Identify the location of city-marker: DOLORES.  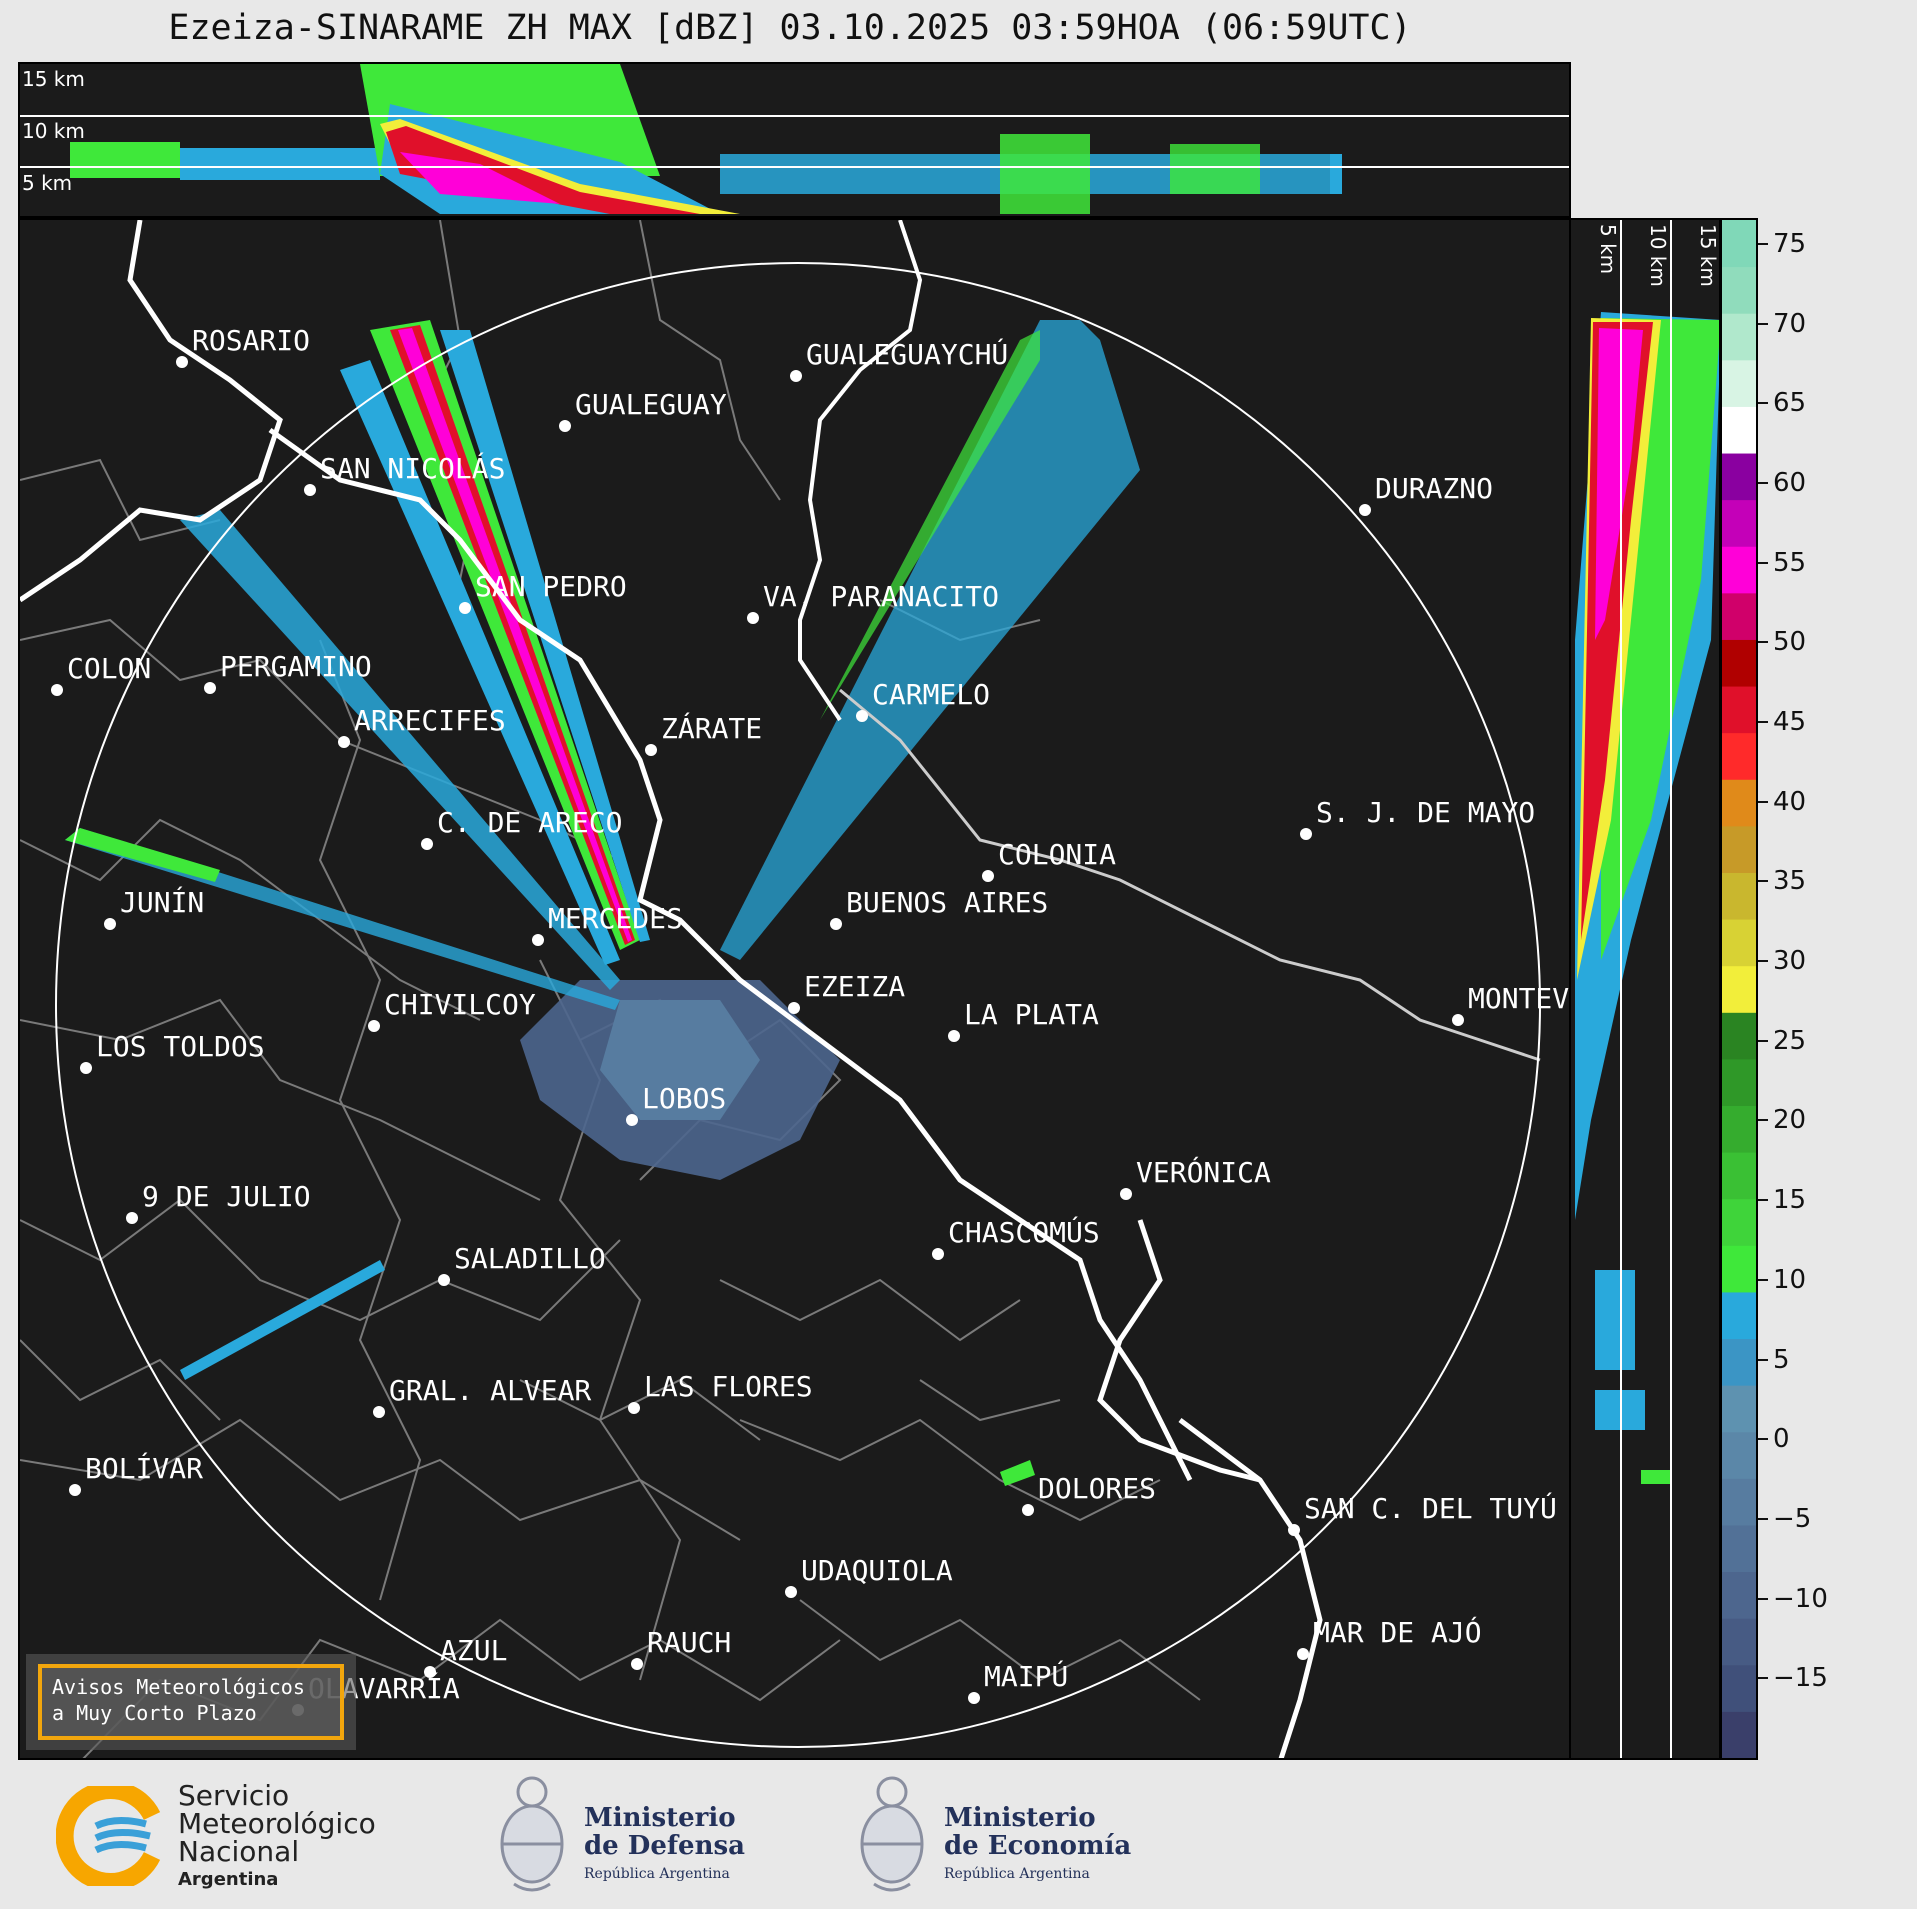
(1089, 1494).